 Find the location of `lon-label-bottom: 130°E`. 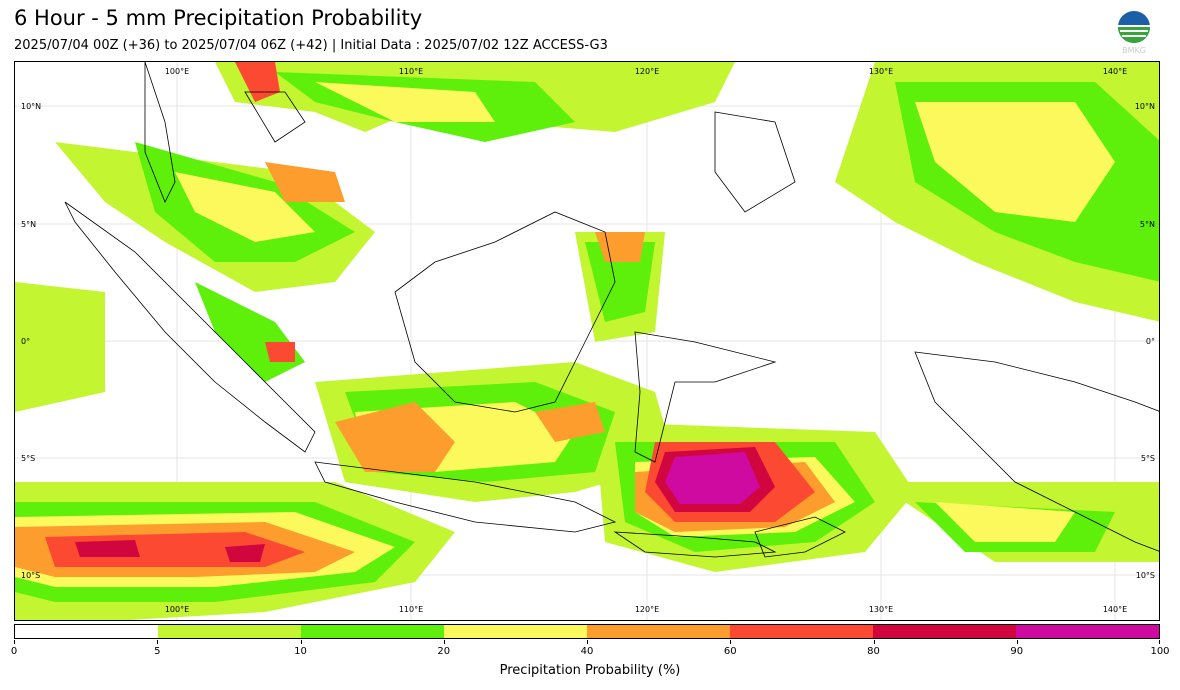

lon-label-bottom: 130°E is located at coordinates (881, 609).